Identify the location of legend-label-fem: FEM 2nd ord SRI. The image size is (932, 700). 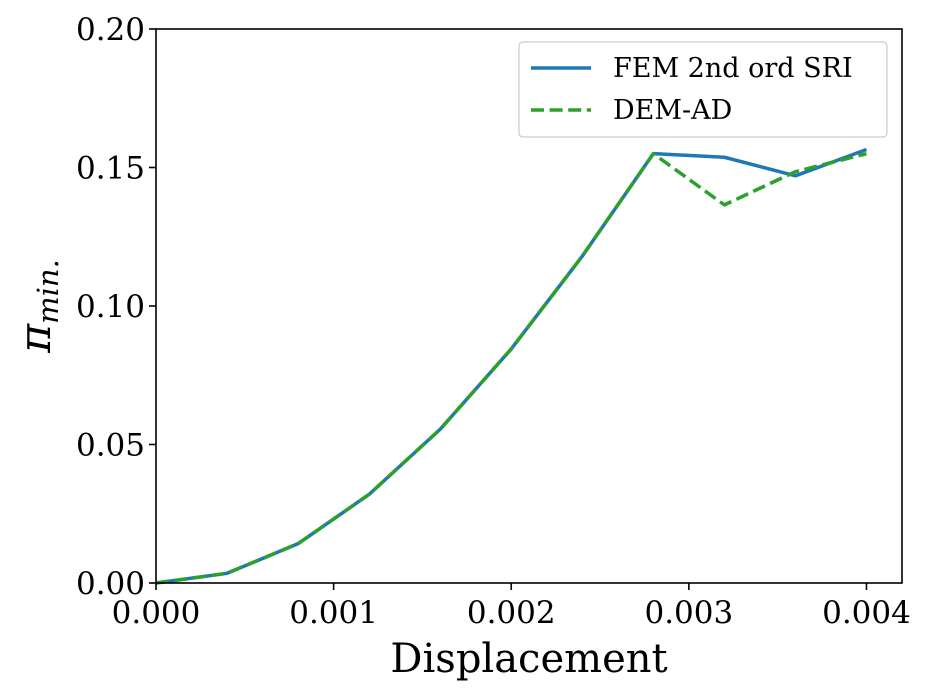
(733, 68).